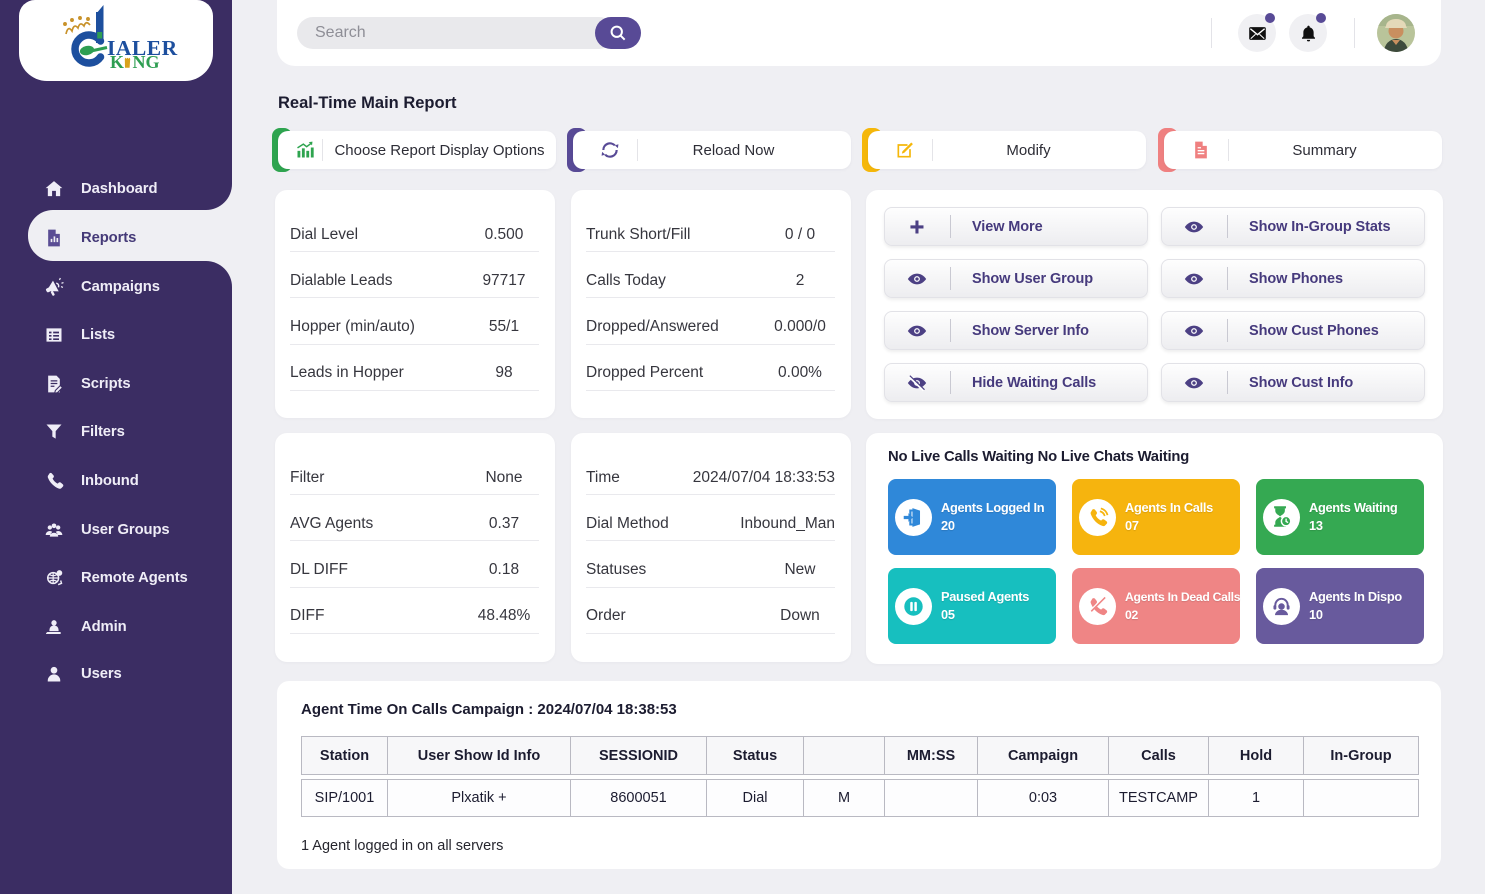 This screenshot has height=894, width=1485. What do you see at coordinates (142, 48) in the screenshot?
I see `svg-text: IALER` at bounding box center [142, 48].